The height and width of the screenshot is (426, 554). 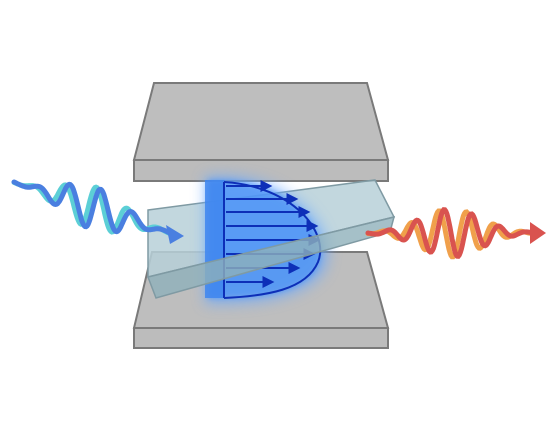 I want to click on top-plate, so click(x=261, y=132).